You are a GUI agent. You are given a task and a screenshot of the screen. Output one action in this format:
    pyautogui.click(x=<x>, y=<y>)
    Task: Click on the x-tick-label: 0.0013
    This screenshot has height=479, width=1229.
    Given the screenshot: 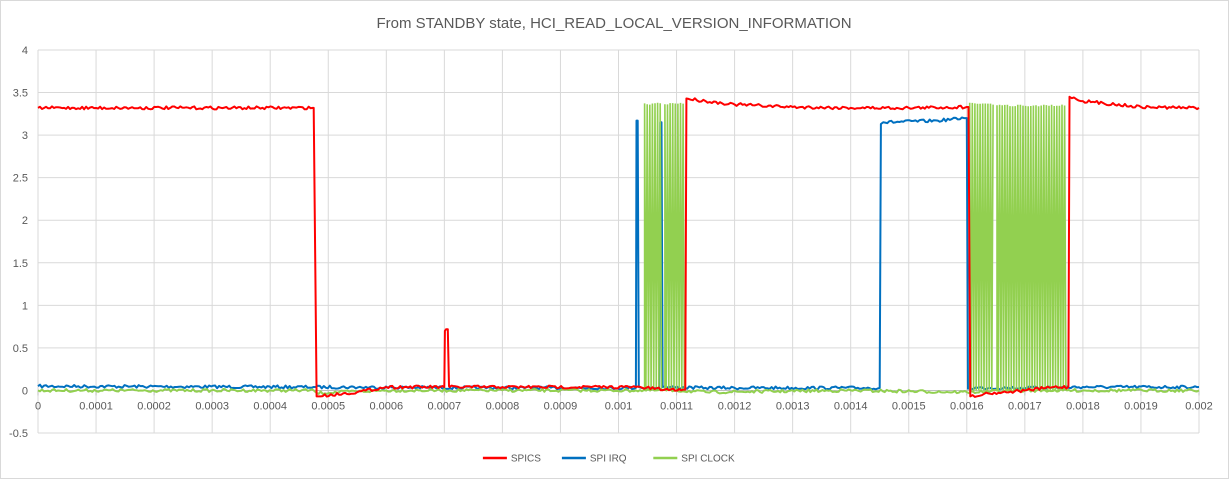 What is the action you would take?
    pyautogui.click(x=793, y=406)
    